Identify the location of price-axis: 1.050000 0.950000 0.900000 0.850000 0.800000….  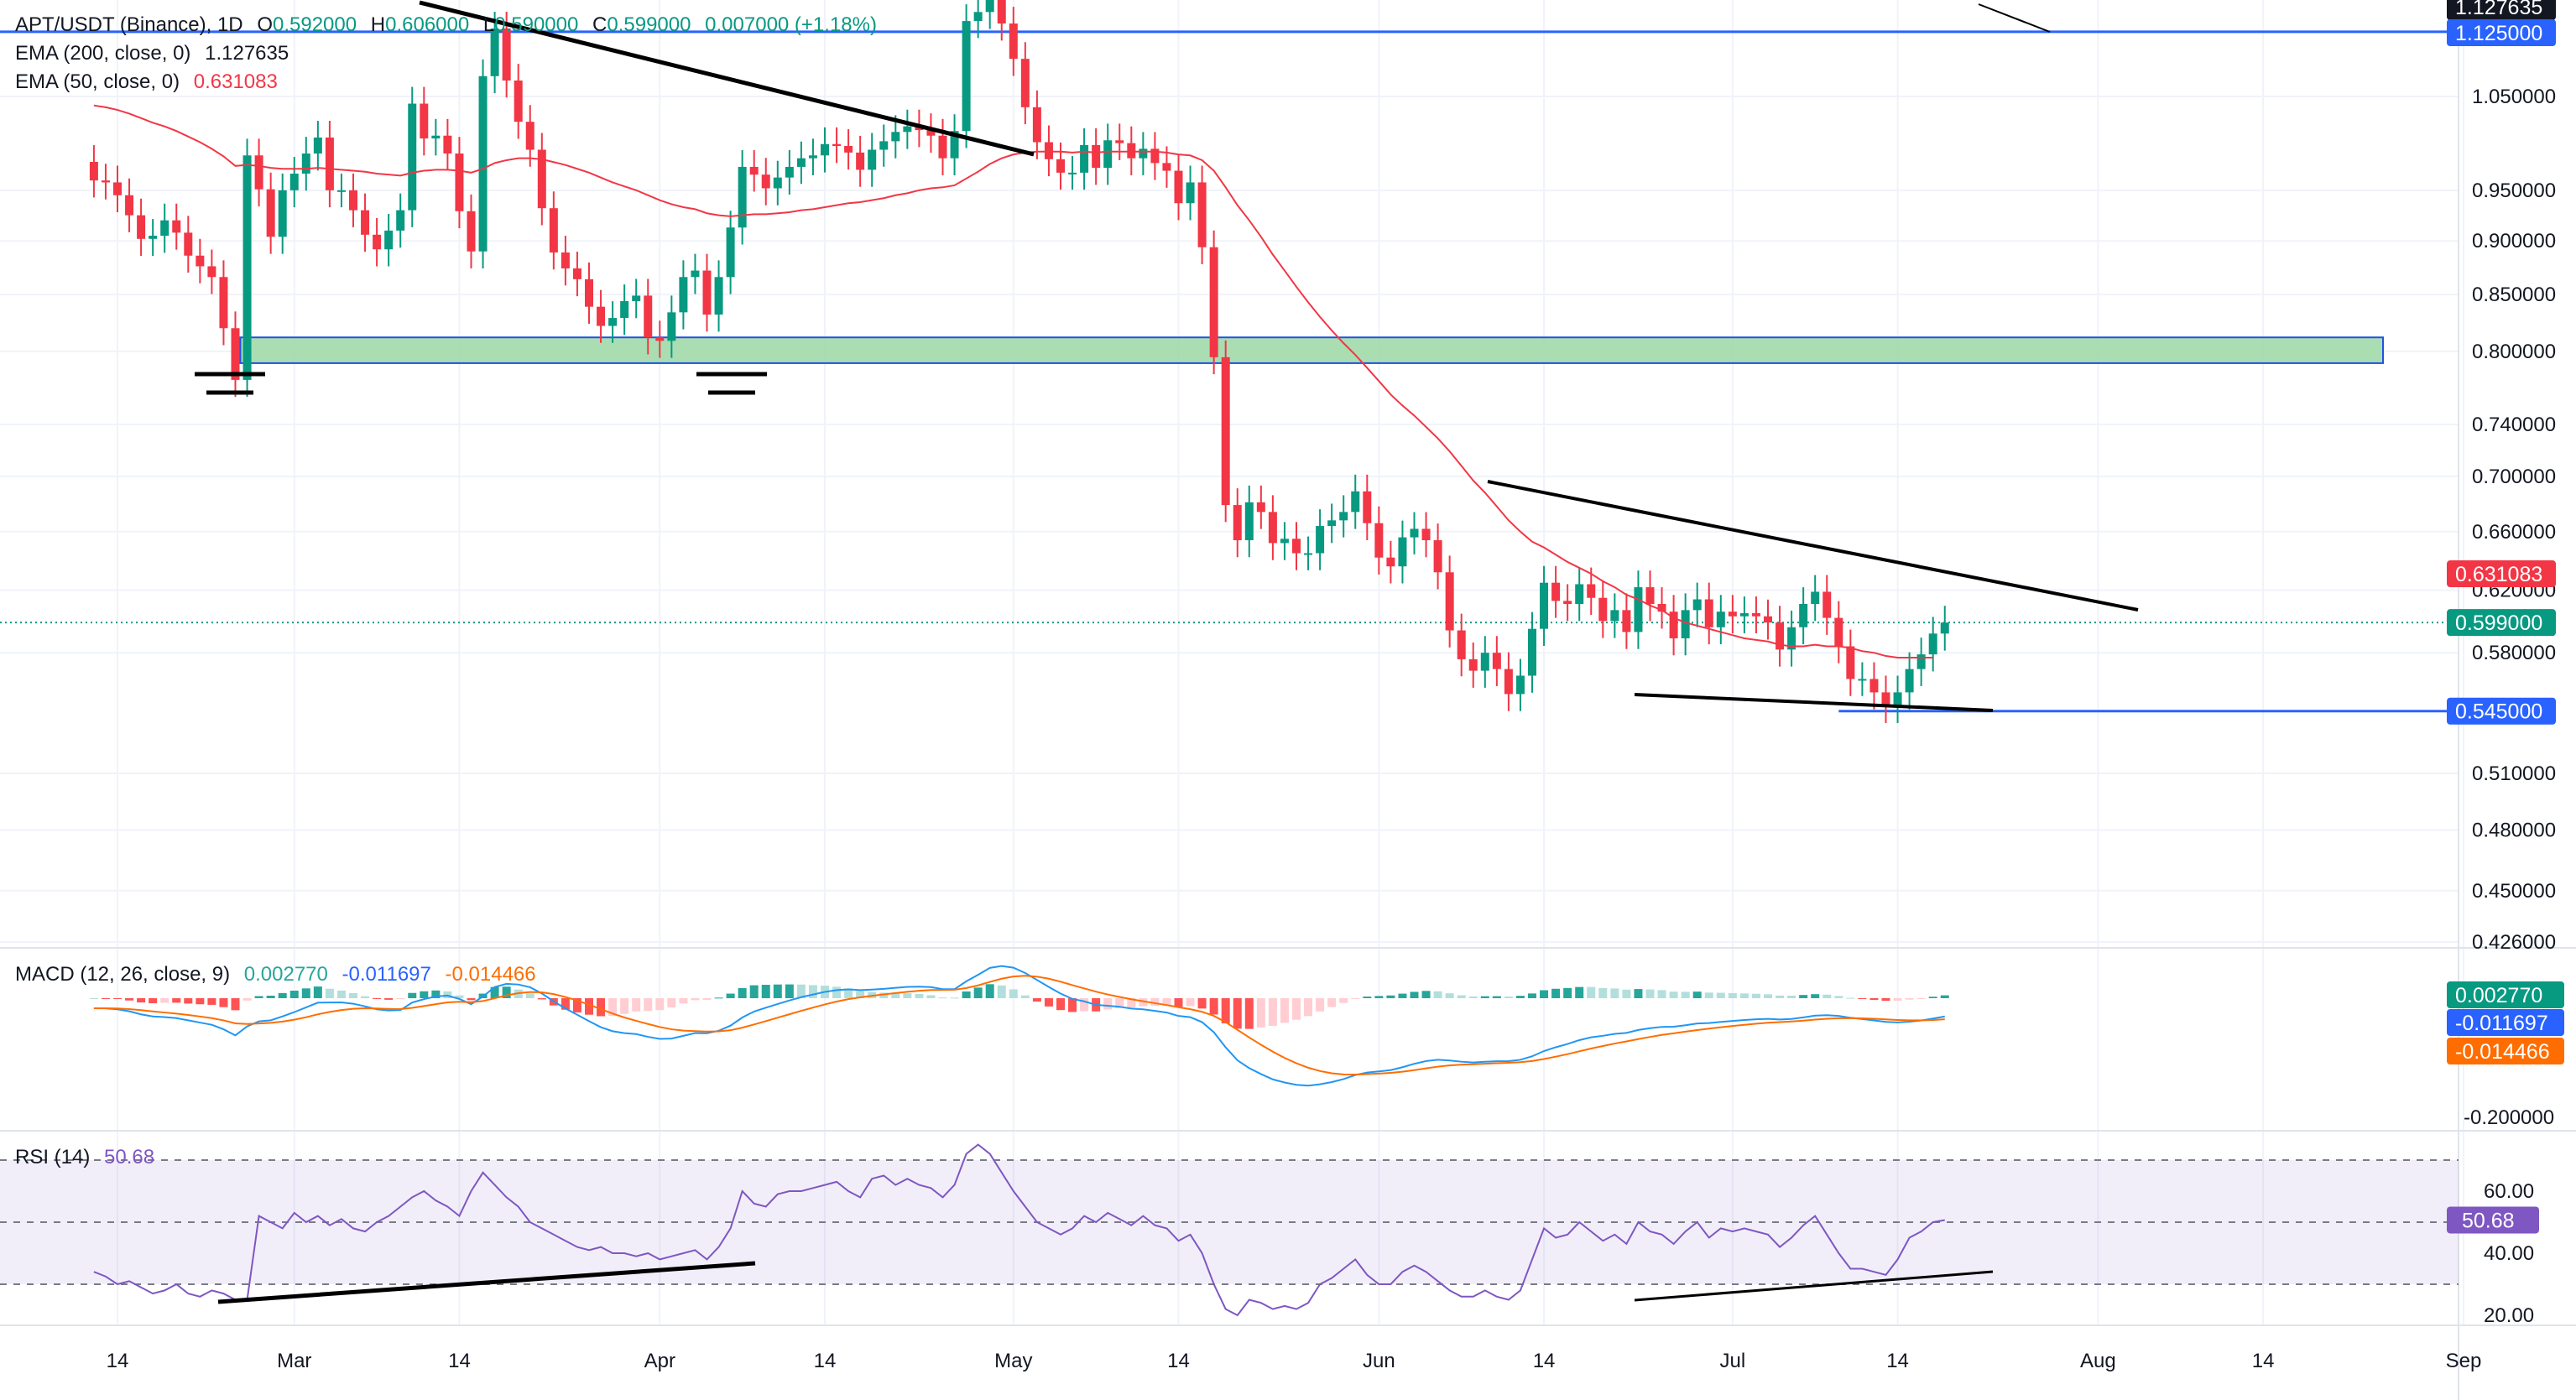
(2505, 663).